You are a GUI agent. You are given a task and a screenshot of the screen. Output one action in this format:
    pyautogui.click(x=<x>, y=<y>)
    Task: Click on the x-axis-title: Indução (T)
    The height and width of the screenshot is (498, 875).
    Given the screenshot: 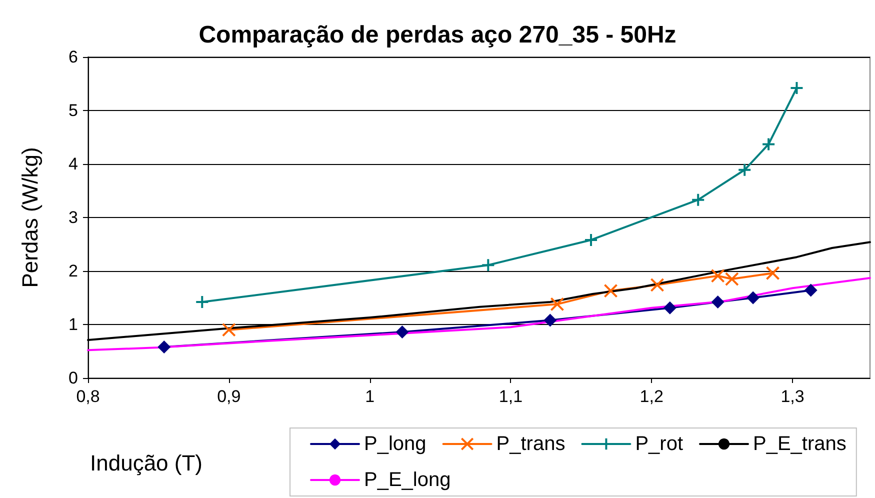 What is the action you would take?
    pyautogui.click(x=146, y=463)
    